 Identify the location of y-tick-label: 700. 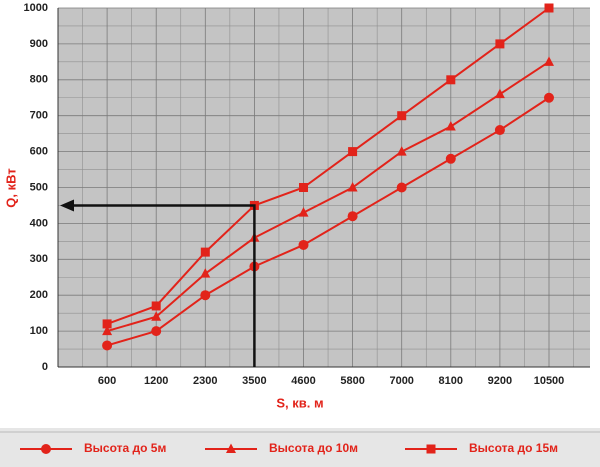
(39, 116).